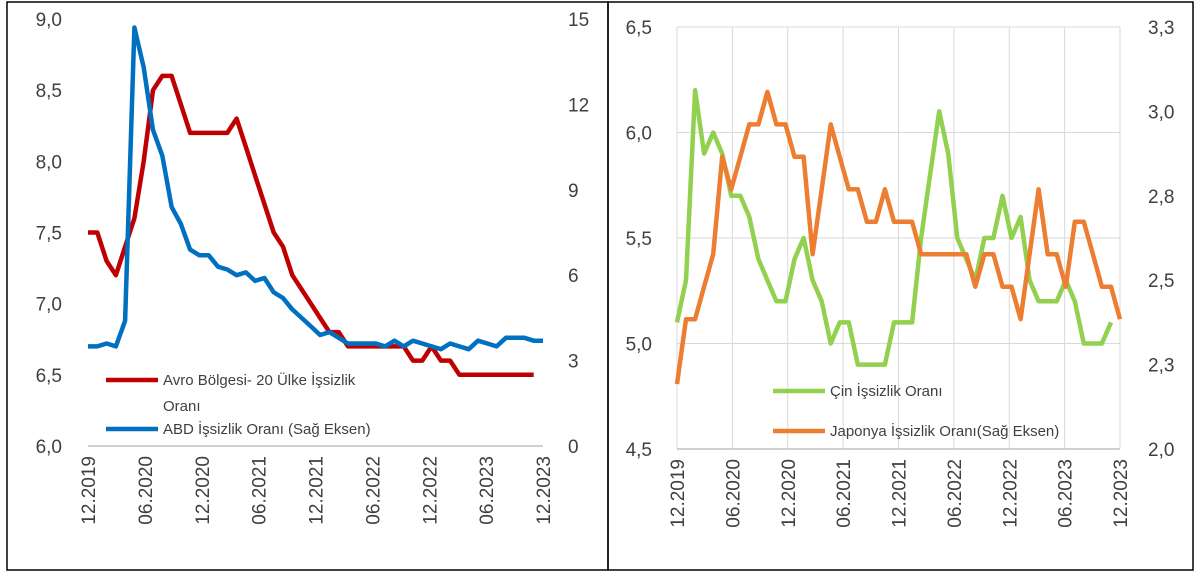  What do you see at coordinates (430, 490) in the screenshot?
I see `c1-x-tick-label: 12.2022` at bounding box center [430, 490].